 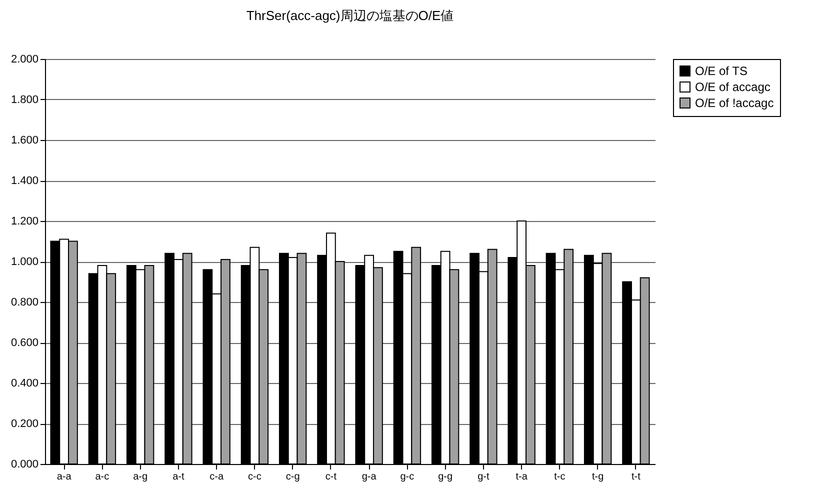 What do you see at coordinates (721, 71) in the screenshot?
I see `legend-label: O/E of TS` at bounding box center [721, 71].